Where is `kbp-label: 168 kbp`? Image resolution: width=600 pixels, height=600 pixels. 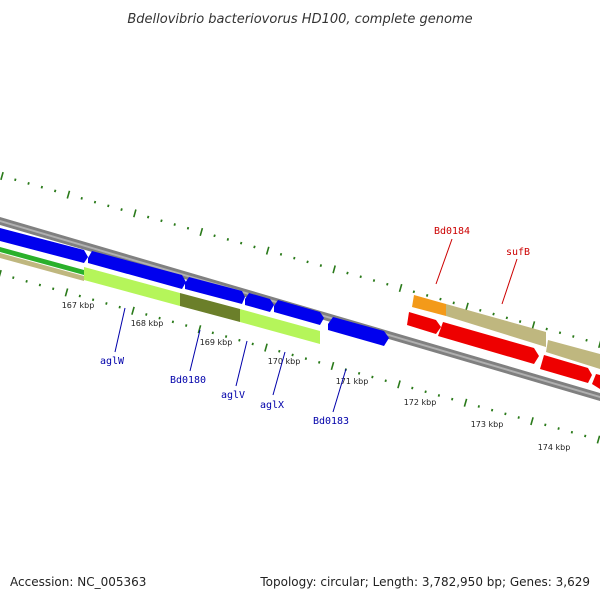 kbp-label: 168 kbp is located at coordinates (147, 323).